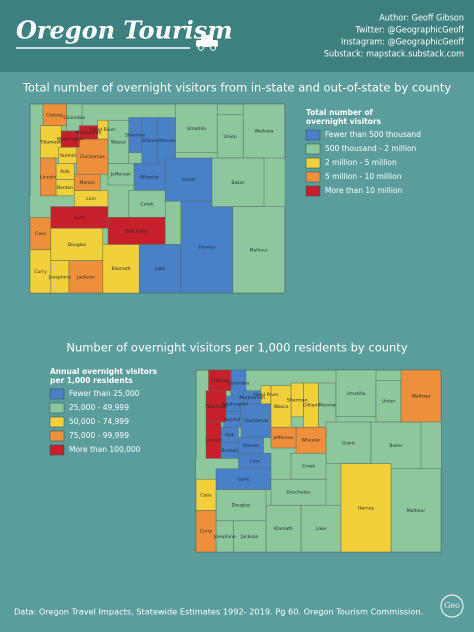 Image resolution: width=474 pixels, height=632 pixels. Describe the element at coordinates (409, 31) in the screenshot. I see `credit-line: Twitter: @GeographicGeoff` at that location.